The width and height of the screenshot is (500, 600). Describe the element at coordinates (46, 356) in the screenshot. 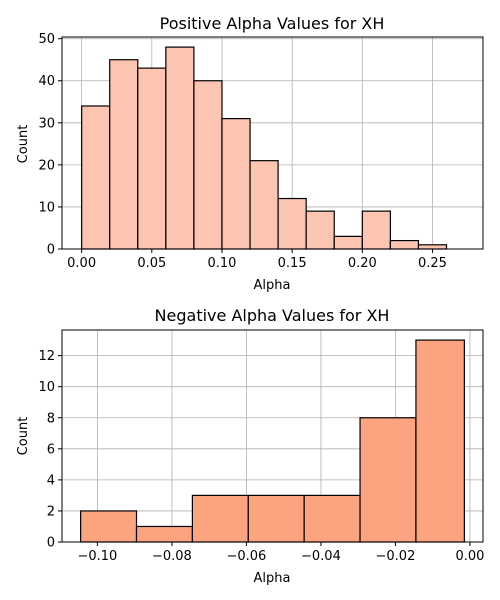

I see `y-tick-label: 12` at that location.